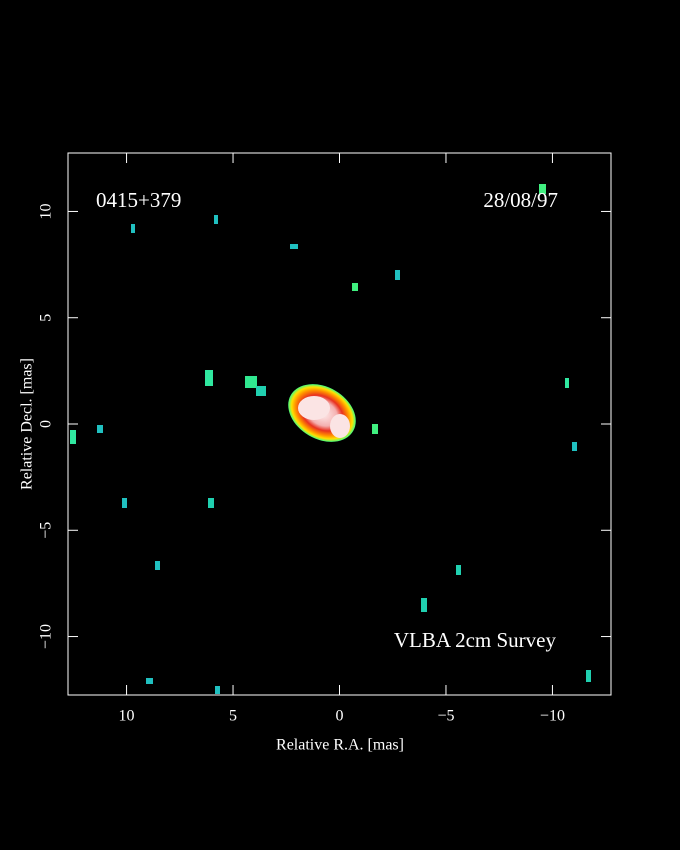  I want to click on y-tick-label: −10, so click(46, 636).